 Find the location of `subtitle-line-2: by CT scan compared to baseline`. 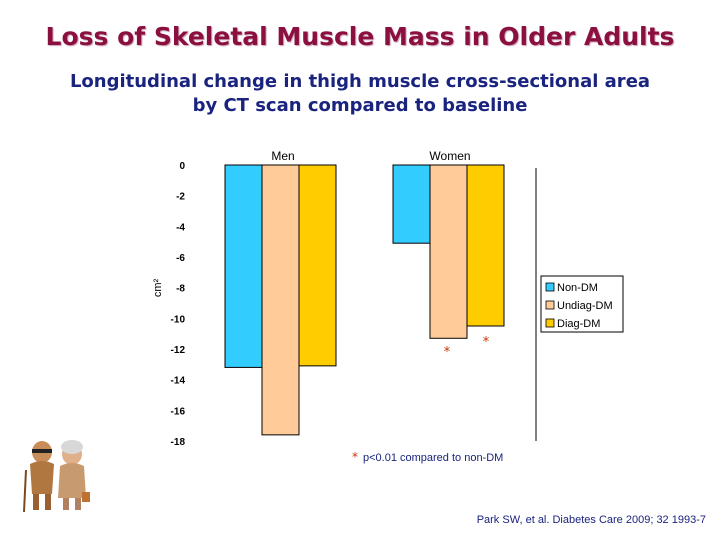

subtitle-line-2: by CT scan compared to baseline is located at coordinates (360, 105).